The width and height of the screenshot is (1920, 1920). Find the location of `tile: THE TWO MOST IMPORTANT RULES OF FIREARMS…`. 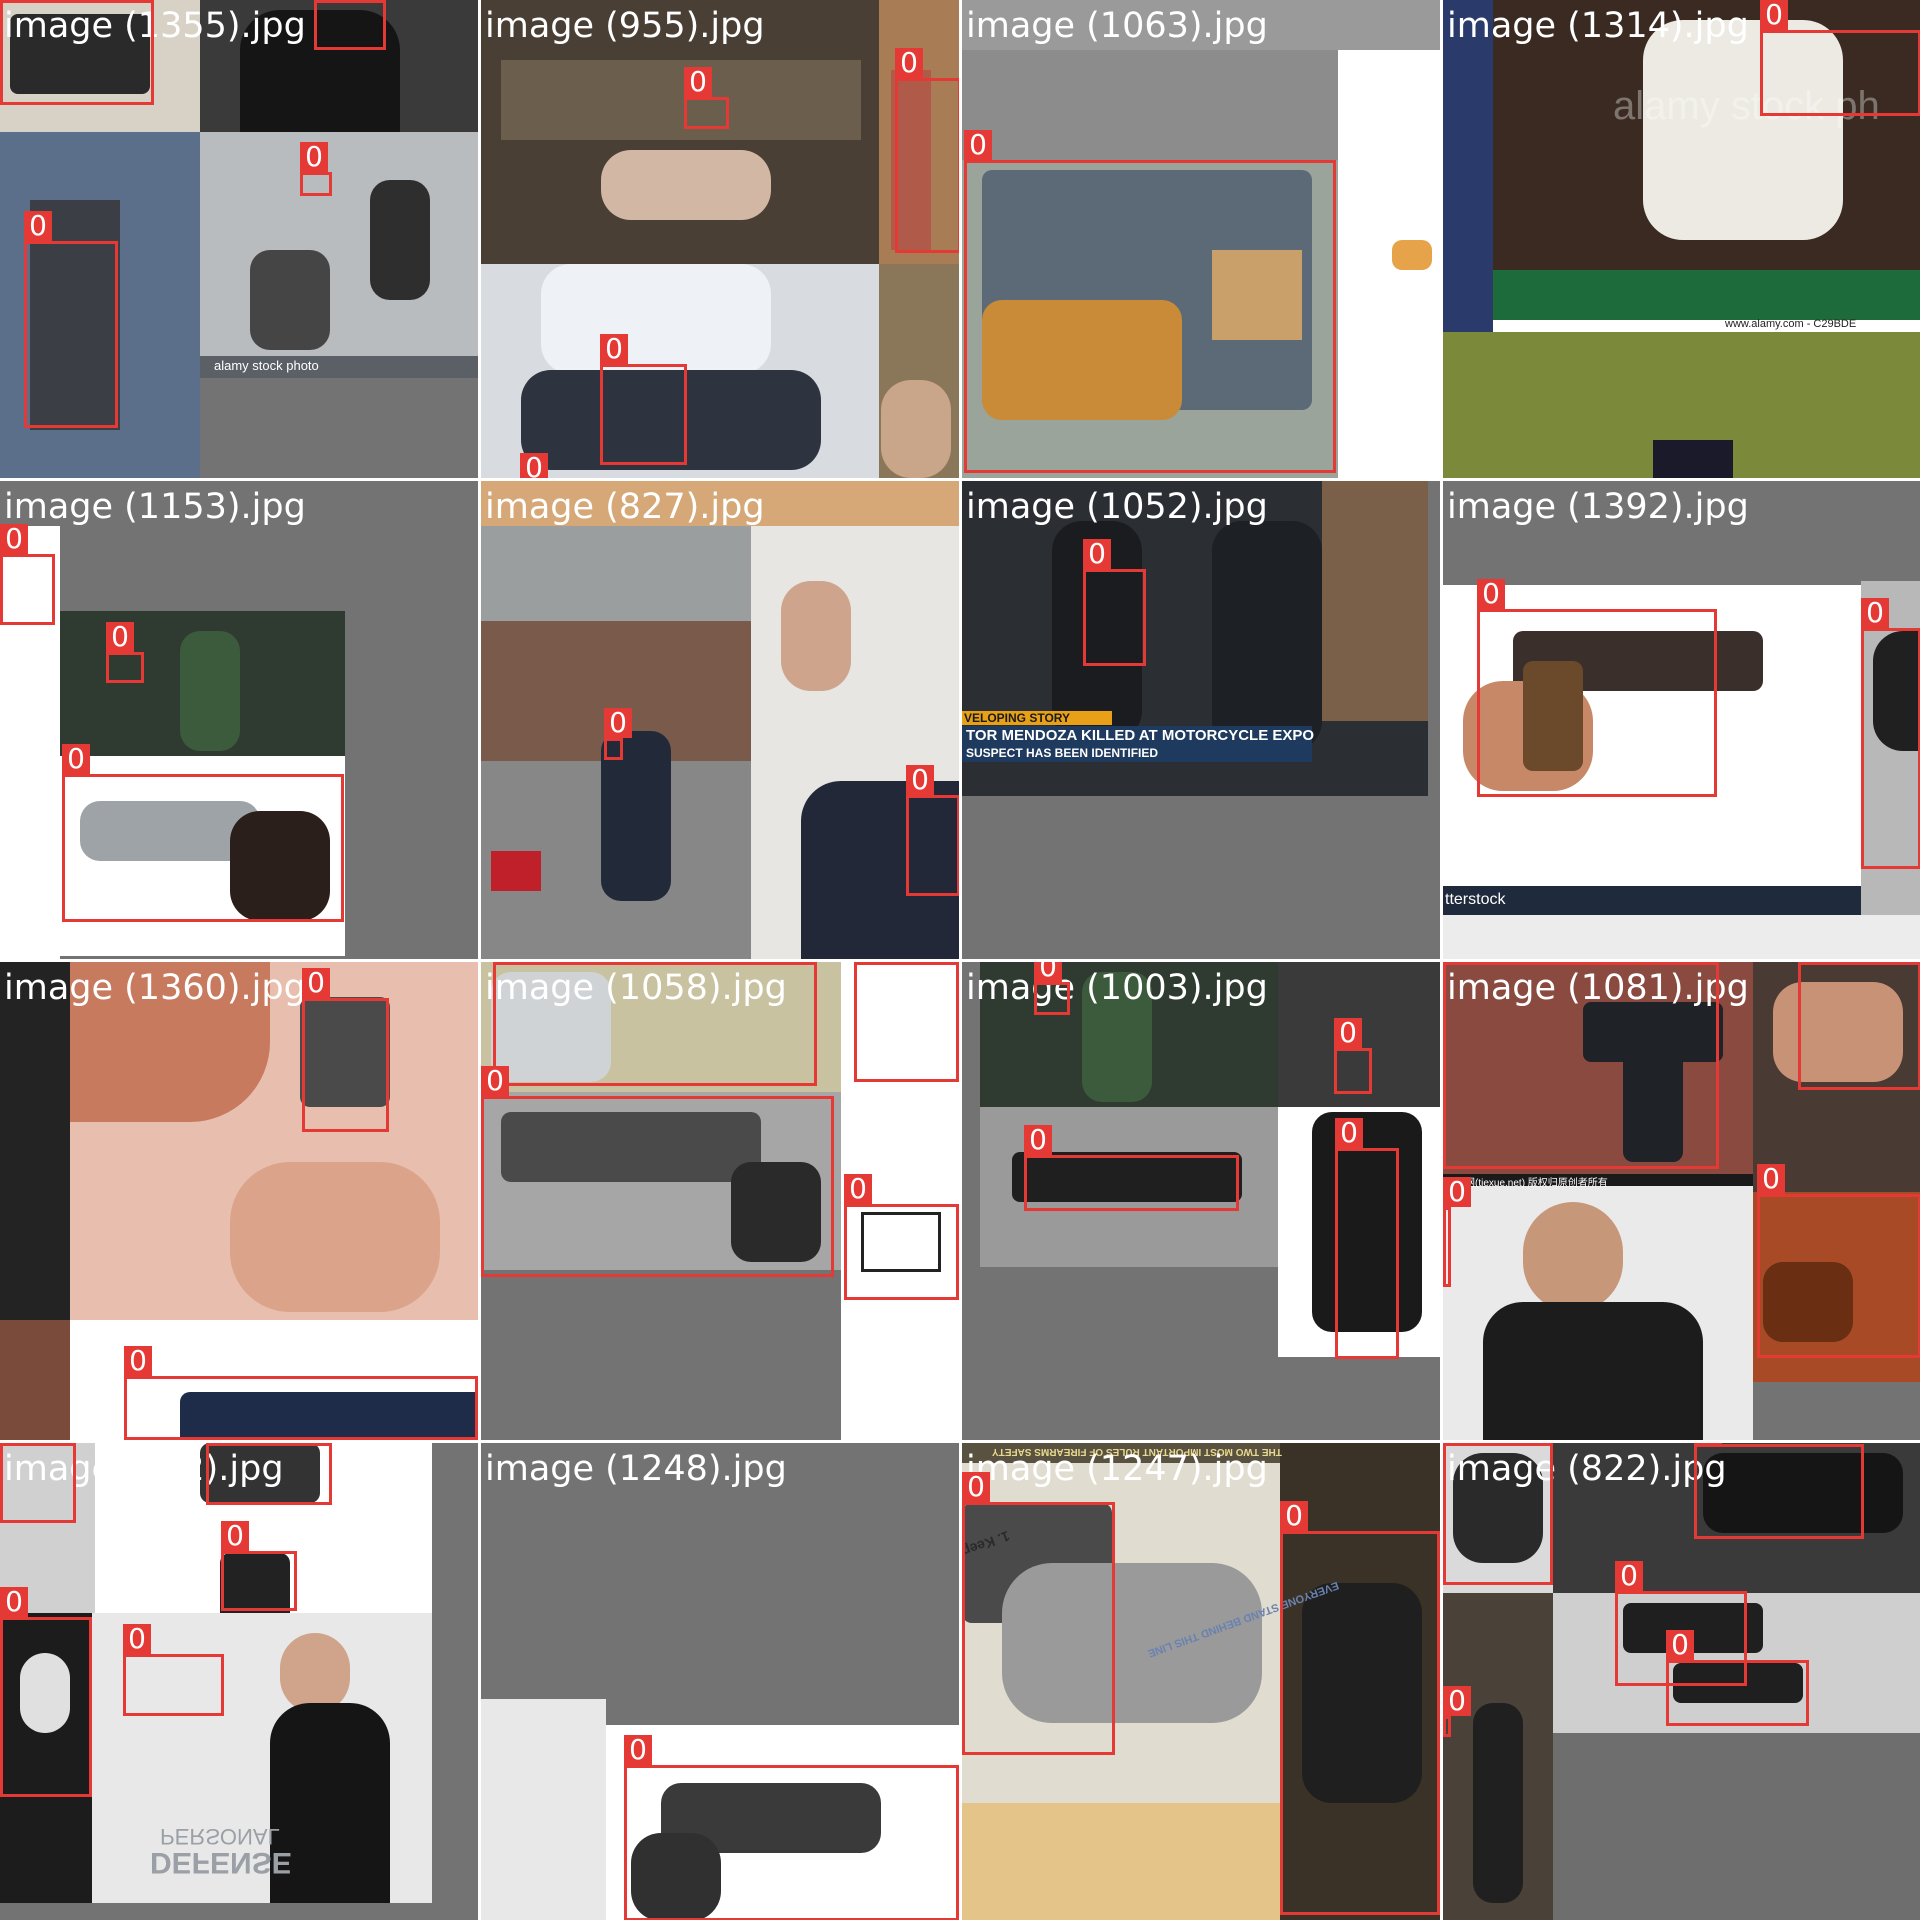

tile: THE TWO MOST IMPORTANT RULES OF FIREARMS… is located at coordinates (1201, 1681).